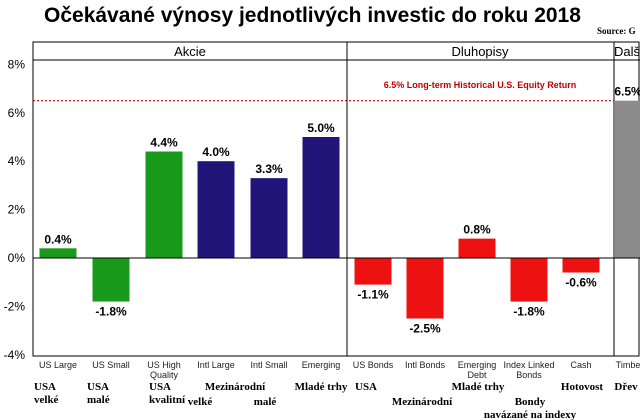 This screenshot has height=420, width=640. What do you see at coordinates (15, 355) in the screenshot?
I see `y-tick-label: -4%` at bounding box center [15, 355].